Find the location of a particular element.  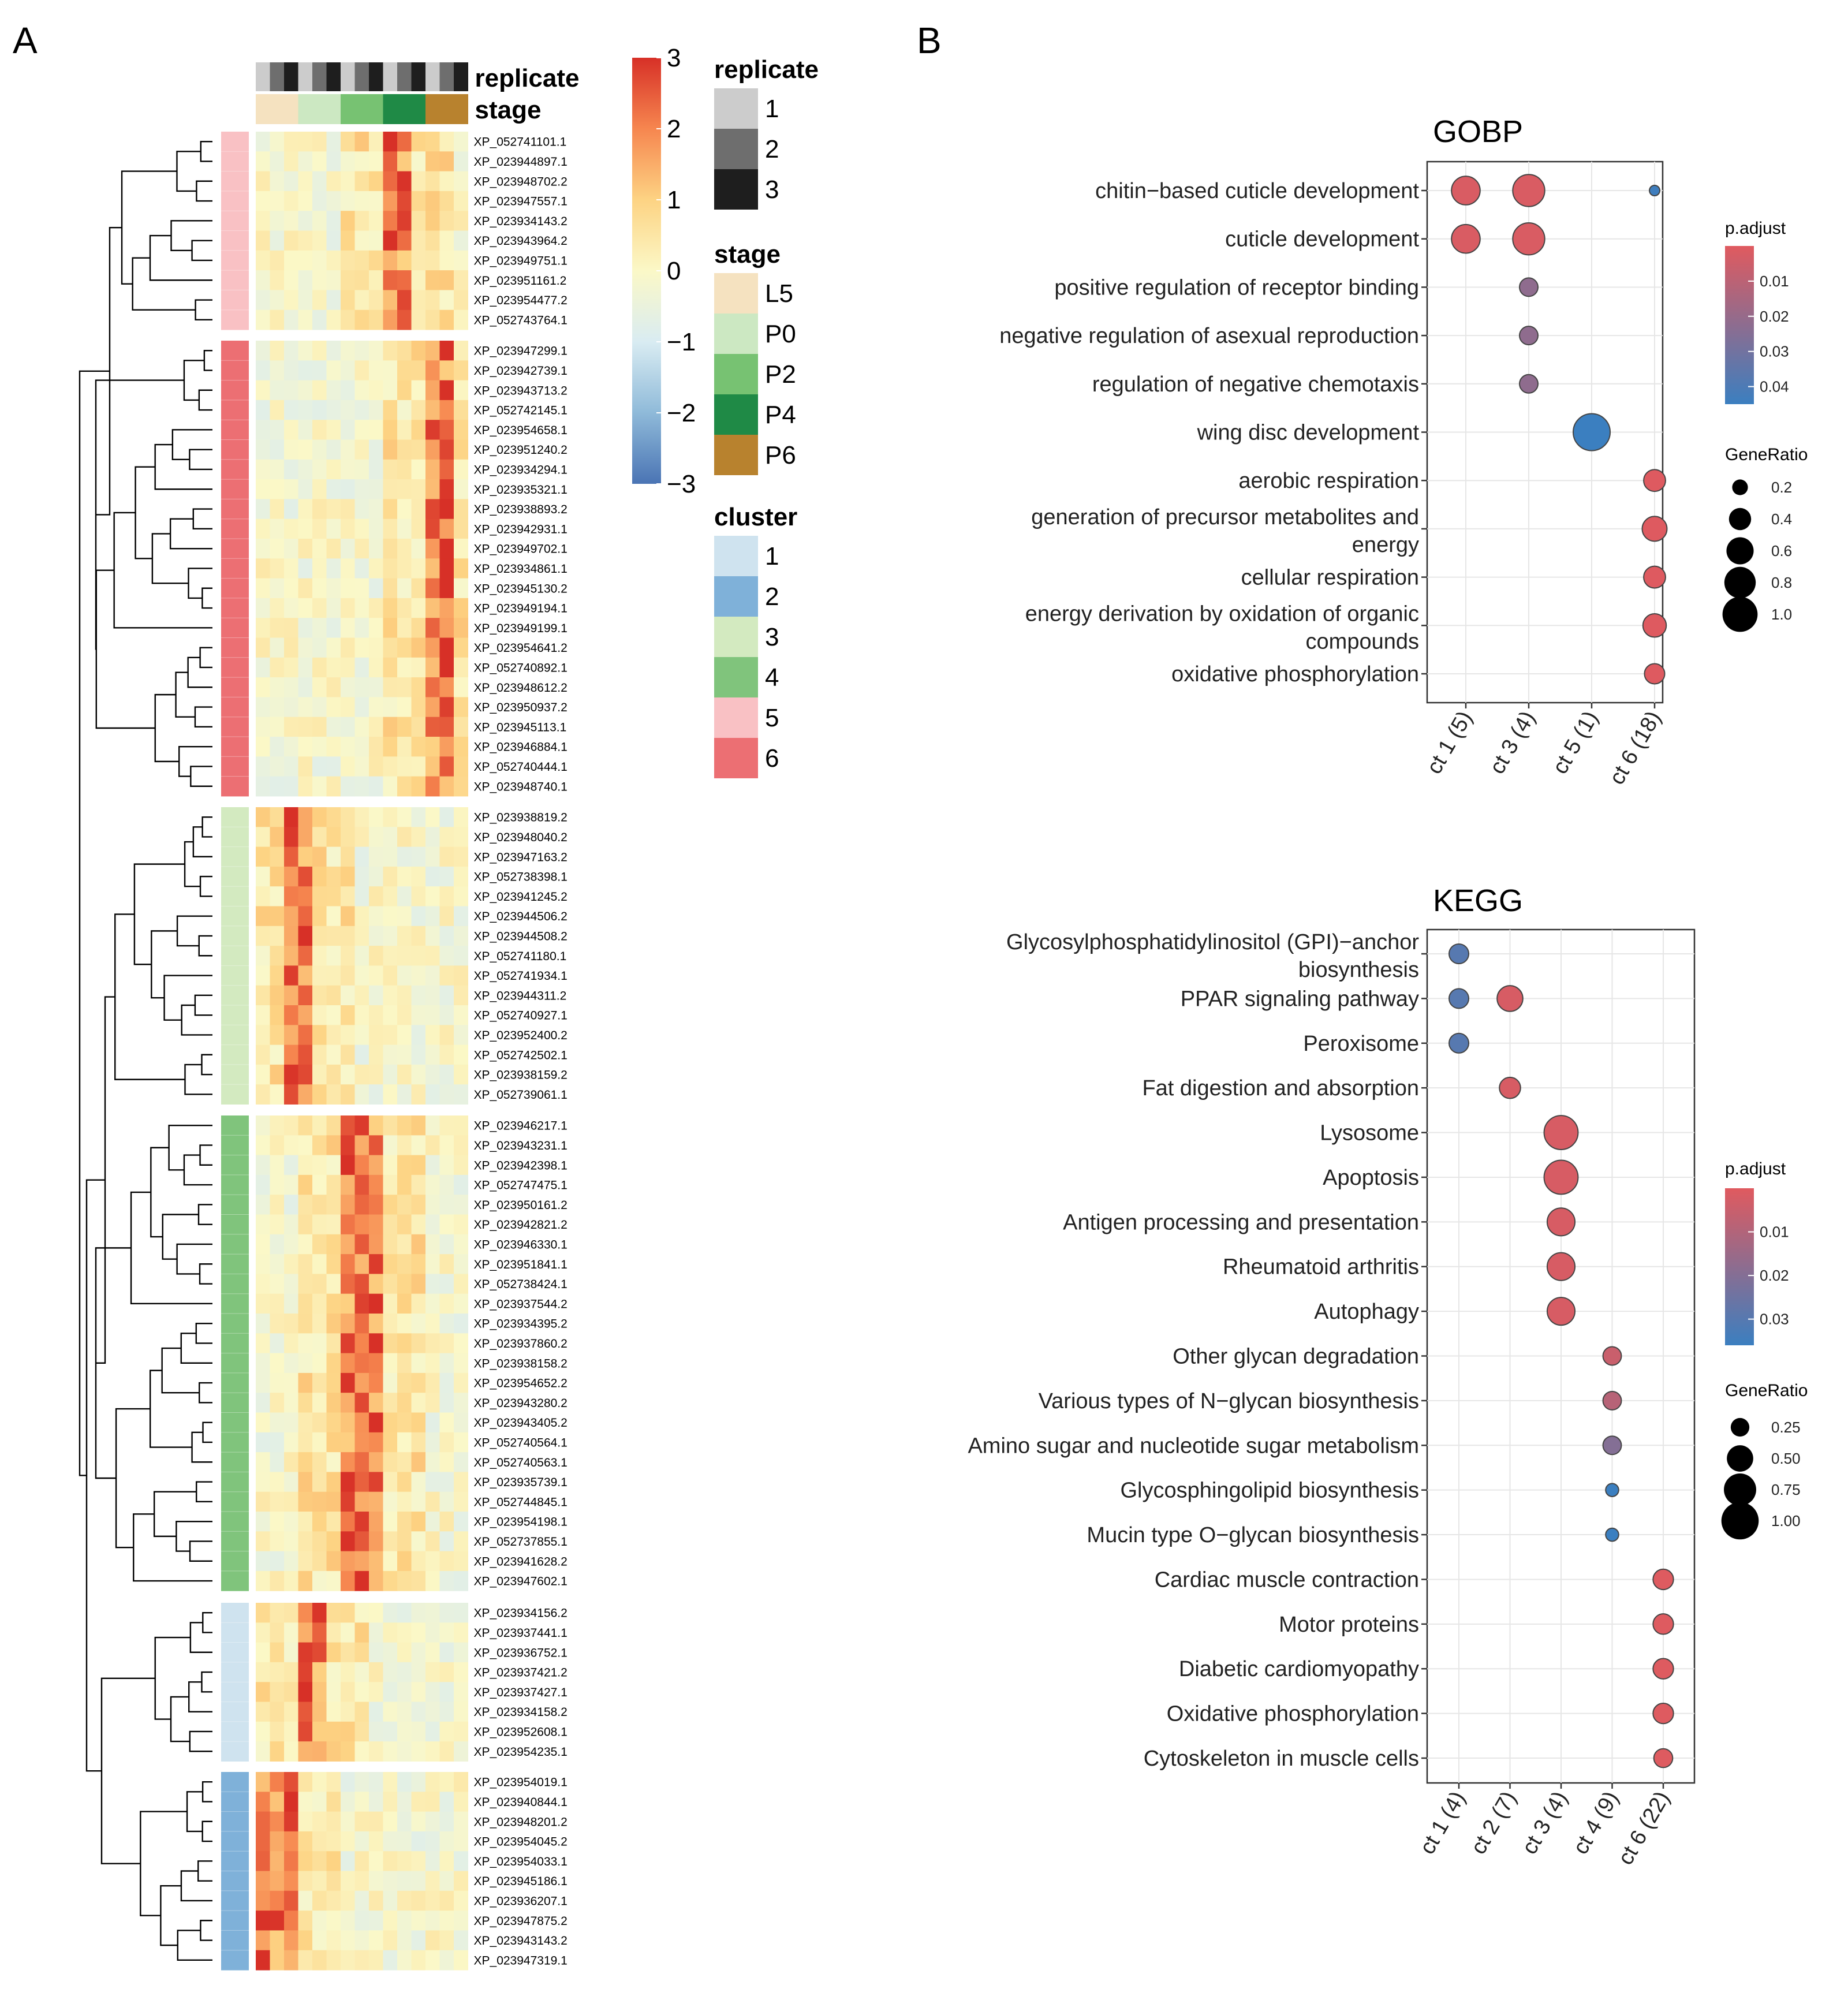

gene-label: XP_023949194.1 is located at coordinates (521, 608).